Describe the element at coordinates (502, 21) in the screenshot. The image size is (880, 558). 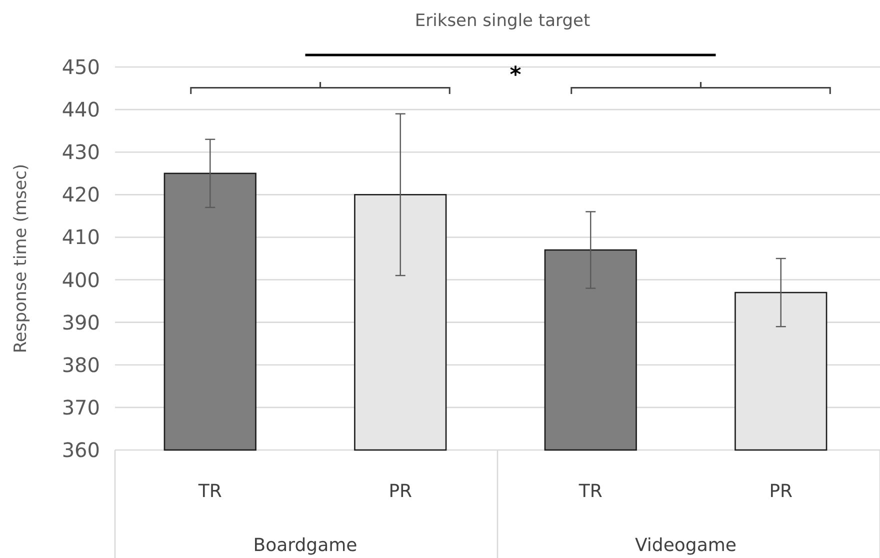
I see `chart-title: Eriksen single target` at that location.